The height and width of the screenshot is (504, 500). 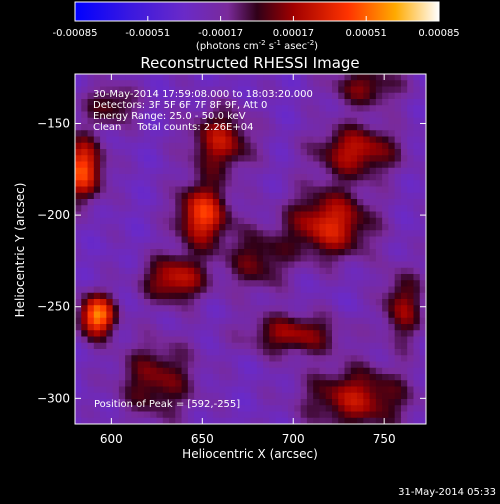 What do you see at coordinates (257, 11) in the screenshot?
I see `colorbar` at bounding box center [257, 11].